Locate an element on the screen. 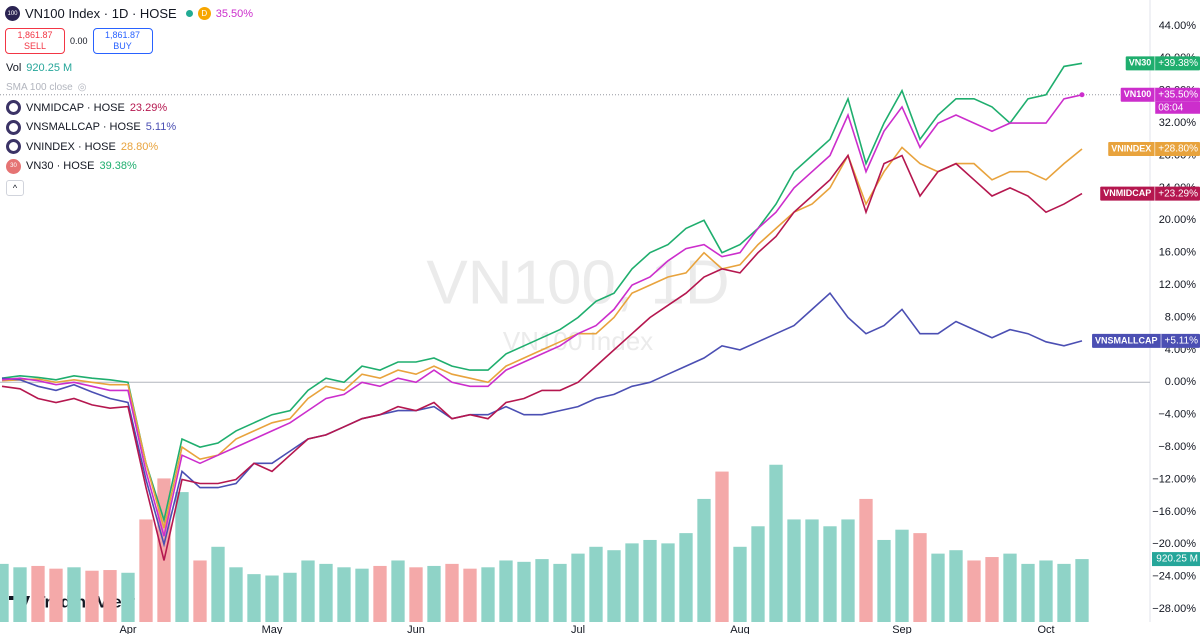 Image resolution: width=1200 pixels, height=634 pixels. trade-row: 1,861.87 SELL 0.00 1,861.87 BUY is located at coordinates (79, 41).